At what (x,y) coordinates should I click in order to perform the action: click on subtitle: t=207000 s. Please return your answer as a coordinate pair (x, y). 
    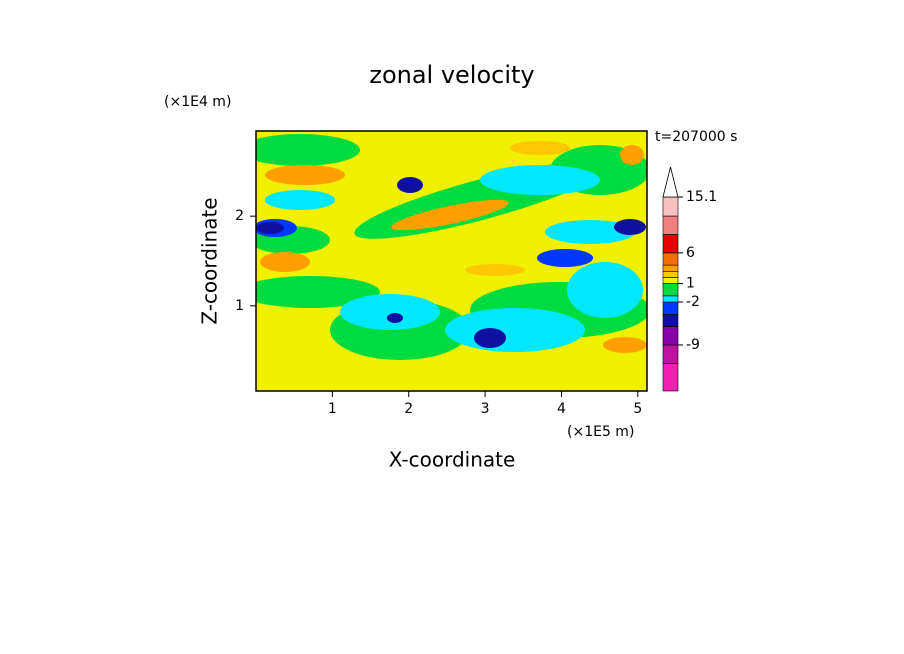
    Looking at the image, I should click on (696, 137).